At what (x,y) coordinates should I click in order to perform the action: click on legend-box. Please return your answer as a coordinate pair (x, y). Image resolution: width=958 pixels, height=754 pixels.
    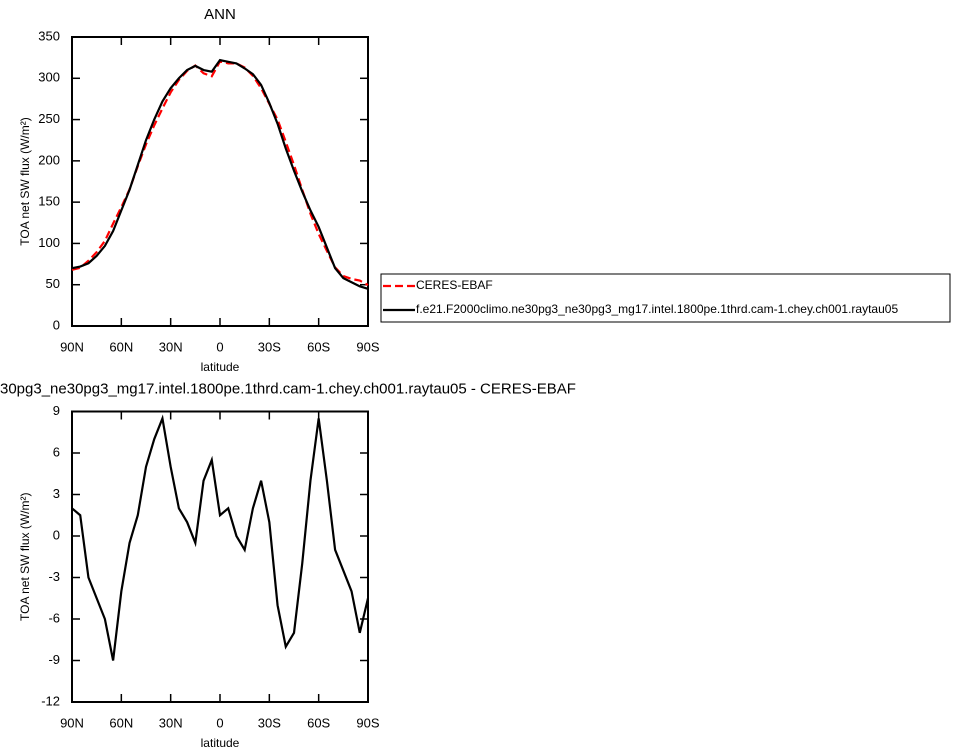
    Looking at the image, I should click on (665, 298).